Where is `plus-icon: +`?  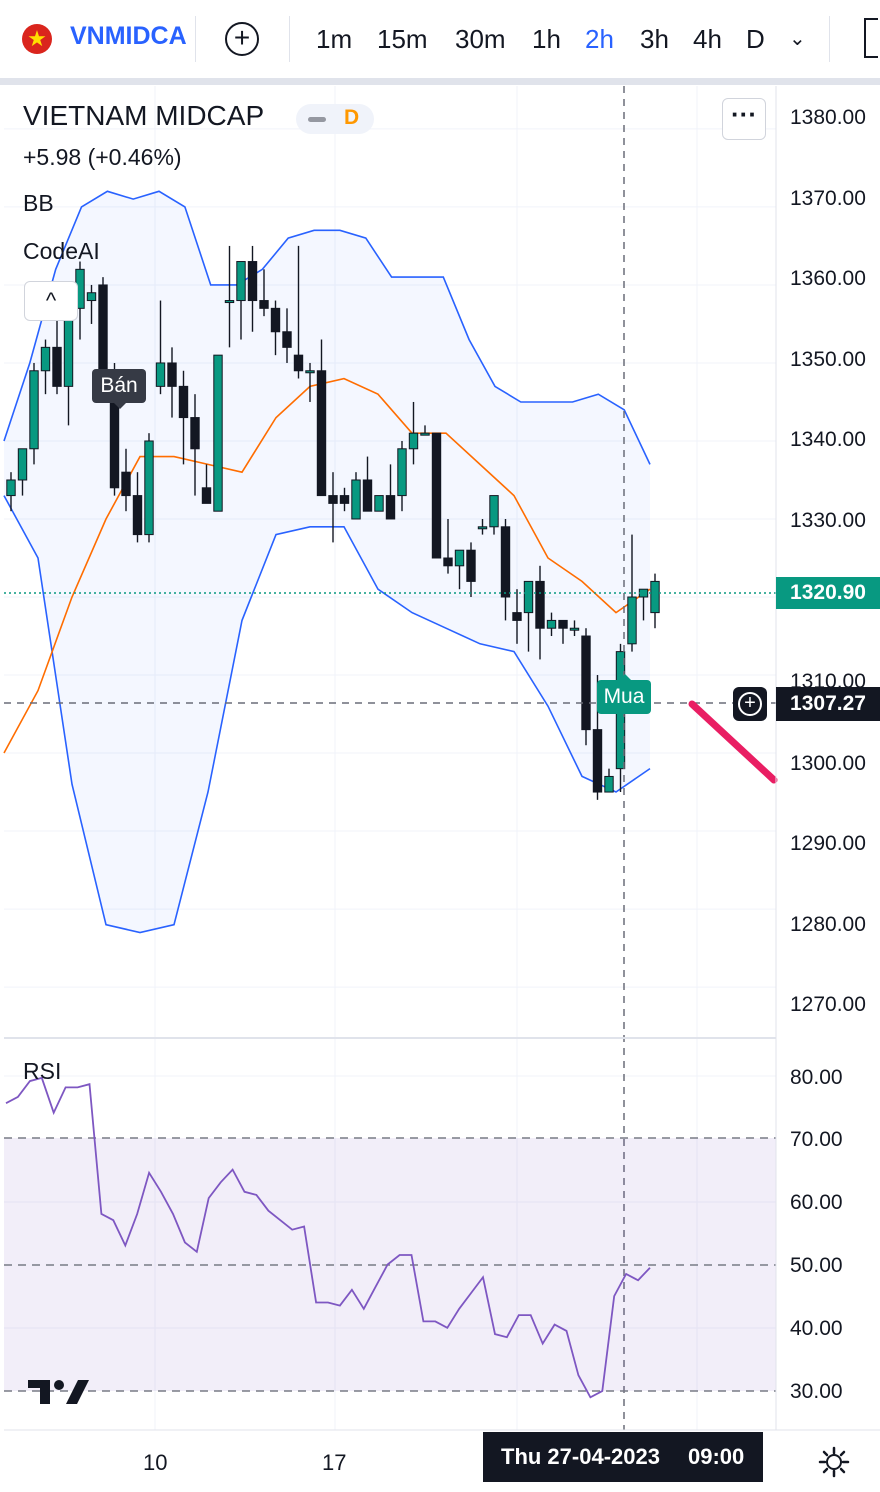 plus-icon: + is located at coordinates (750, 704).